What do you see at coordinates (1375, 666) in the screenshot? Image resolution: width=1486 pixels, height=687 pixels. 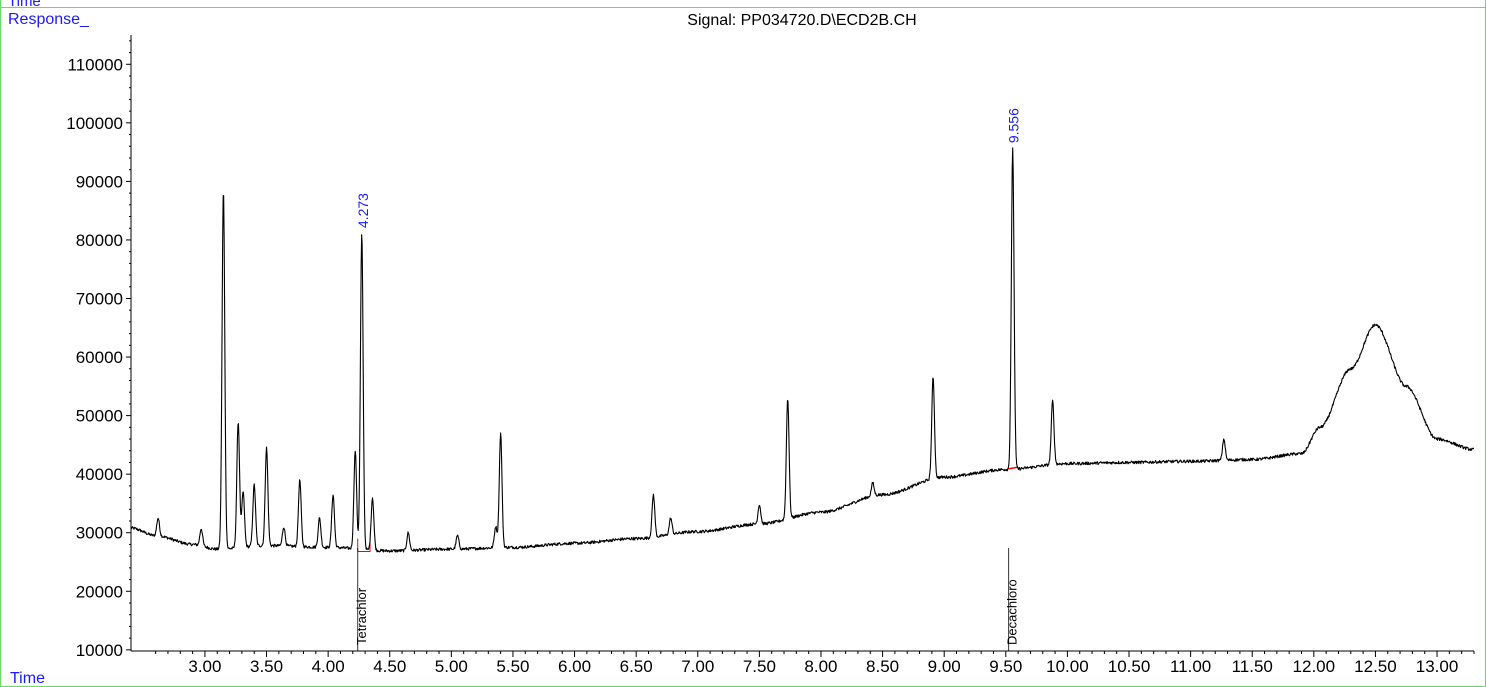 I see `x-tick-label: 12.50` at bounding box center [1375, 666].